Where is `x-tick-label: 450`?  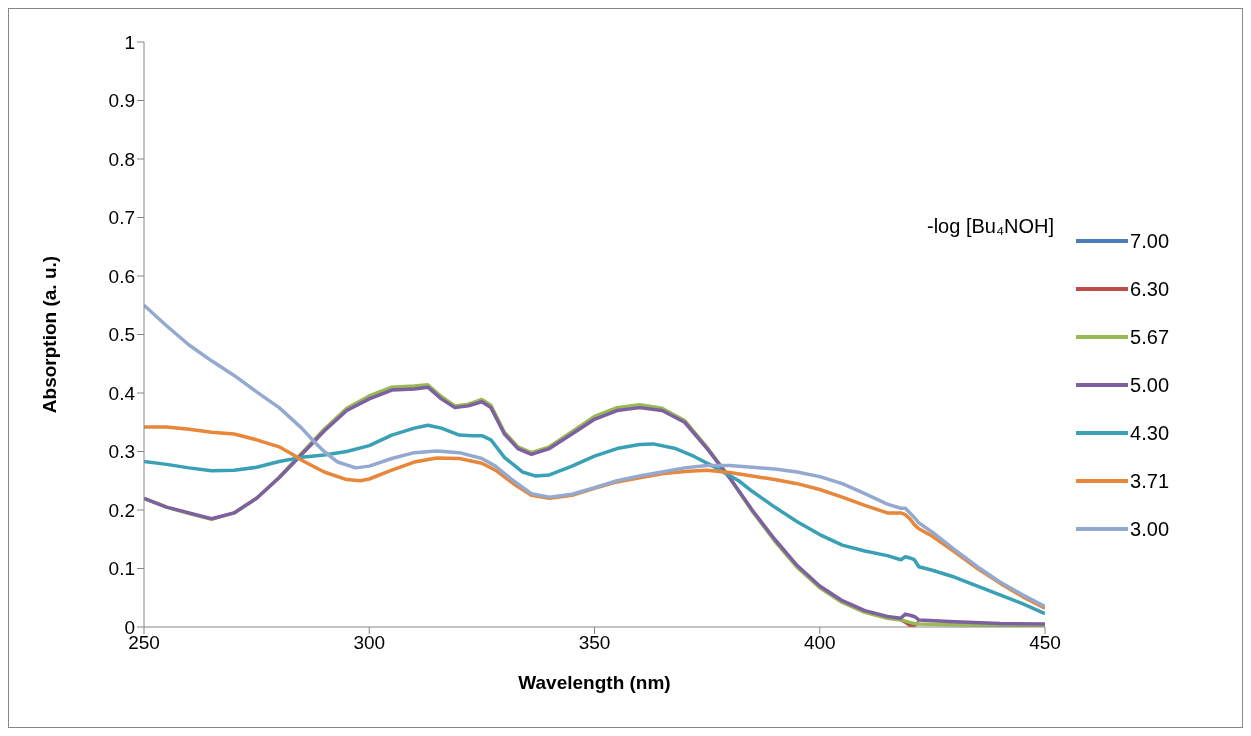
x-tick-label: 450 is located at coordinates (1045, 643).